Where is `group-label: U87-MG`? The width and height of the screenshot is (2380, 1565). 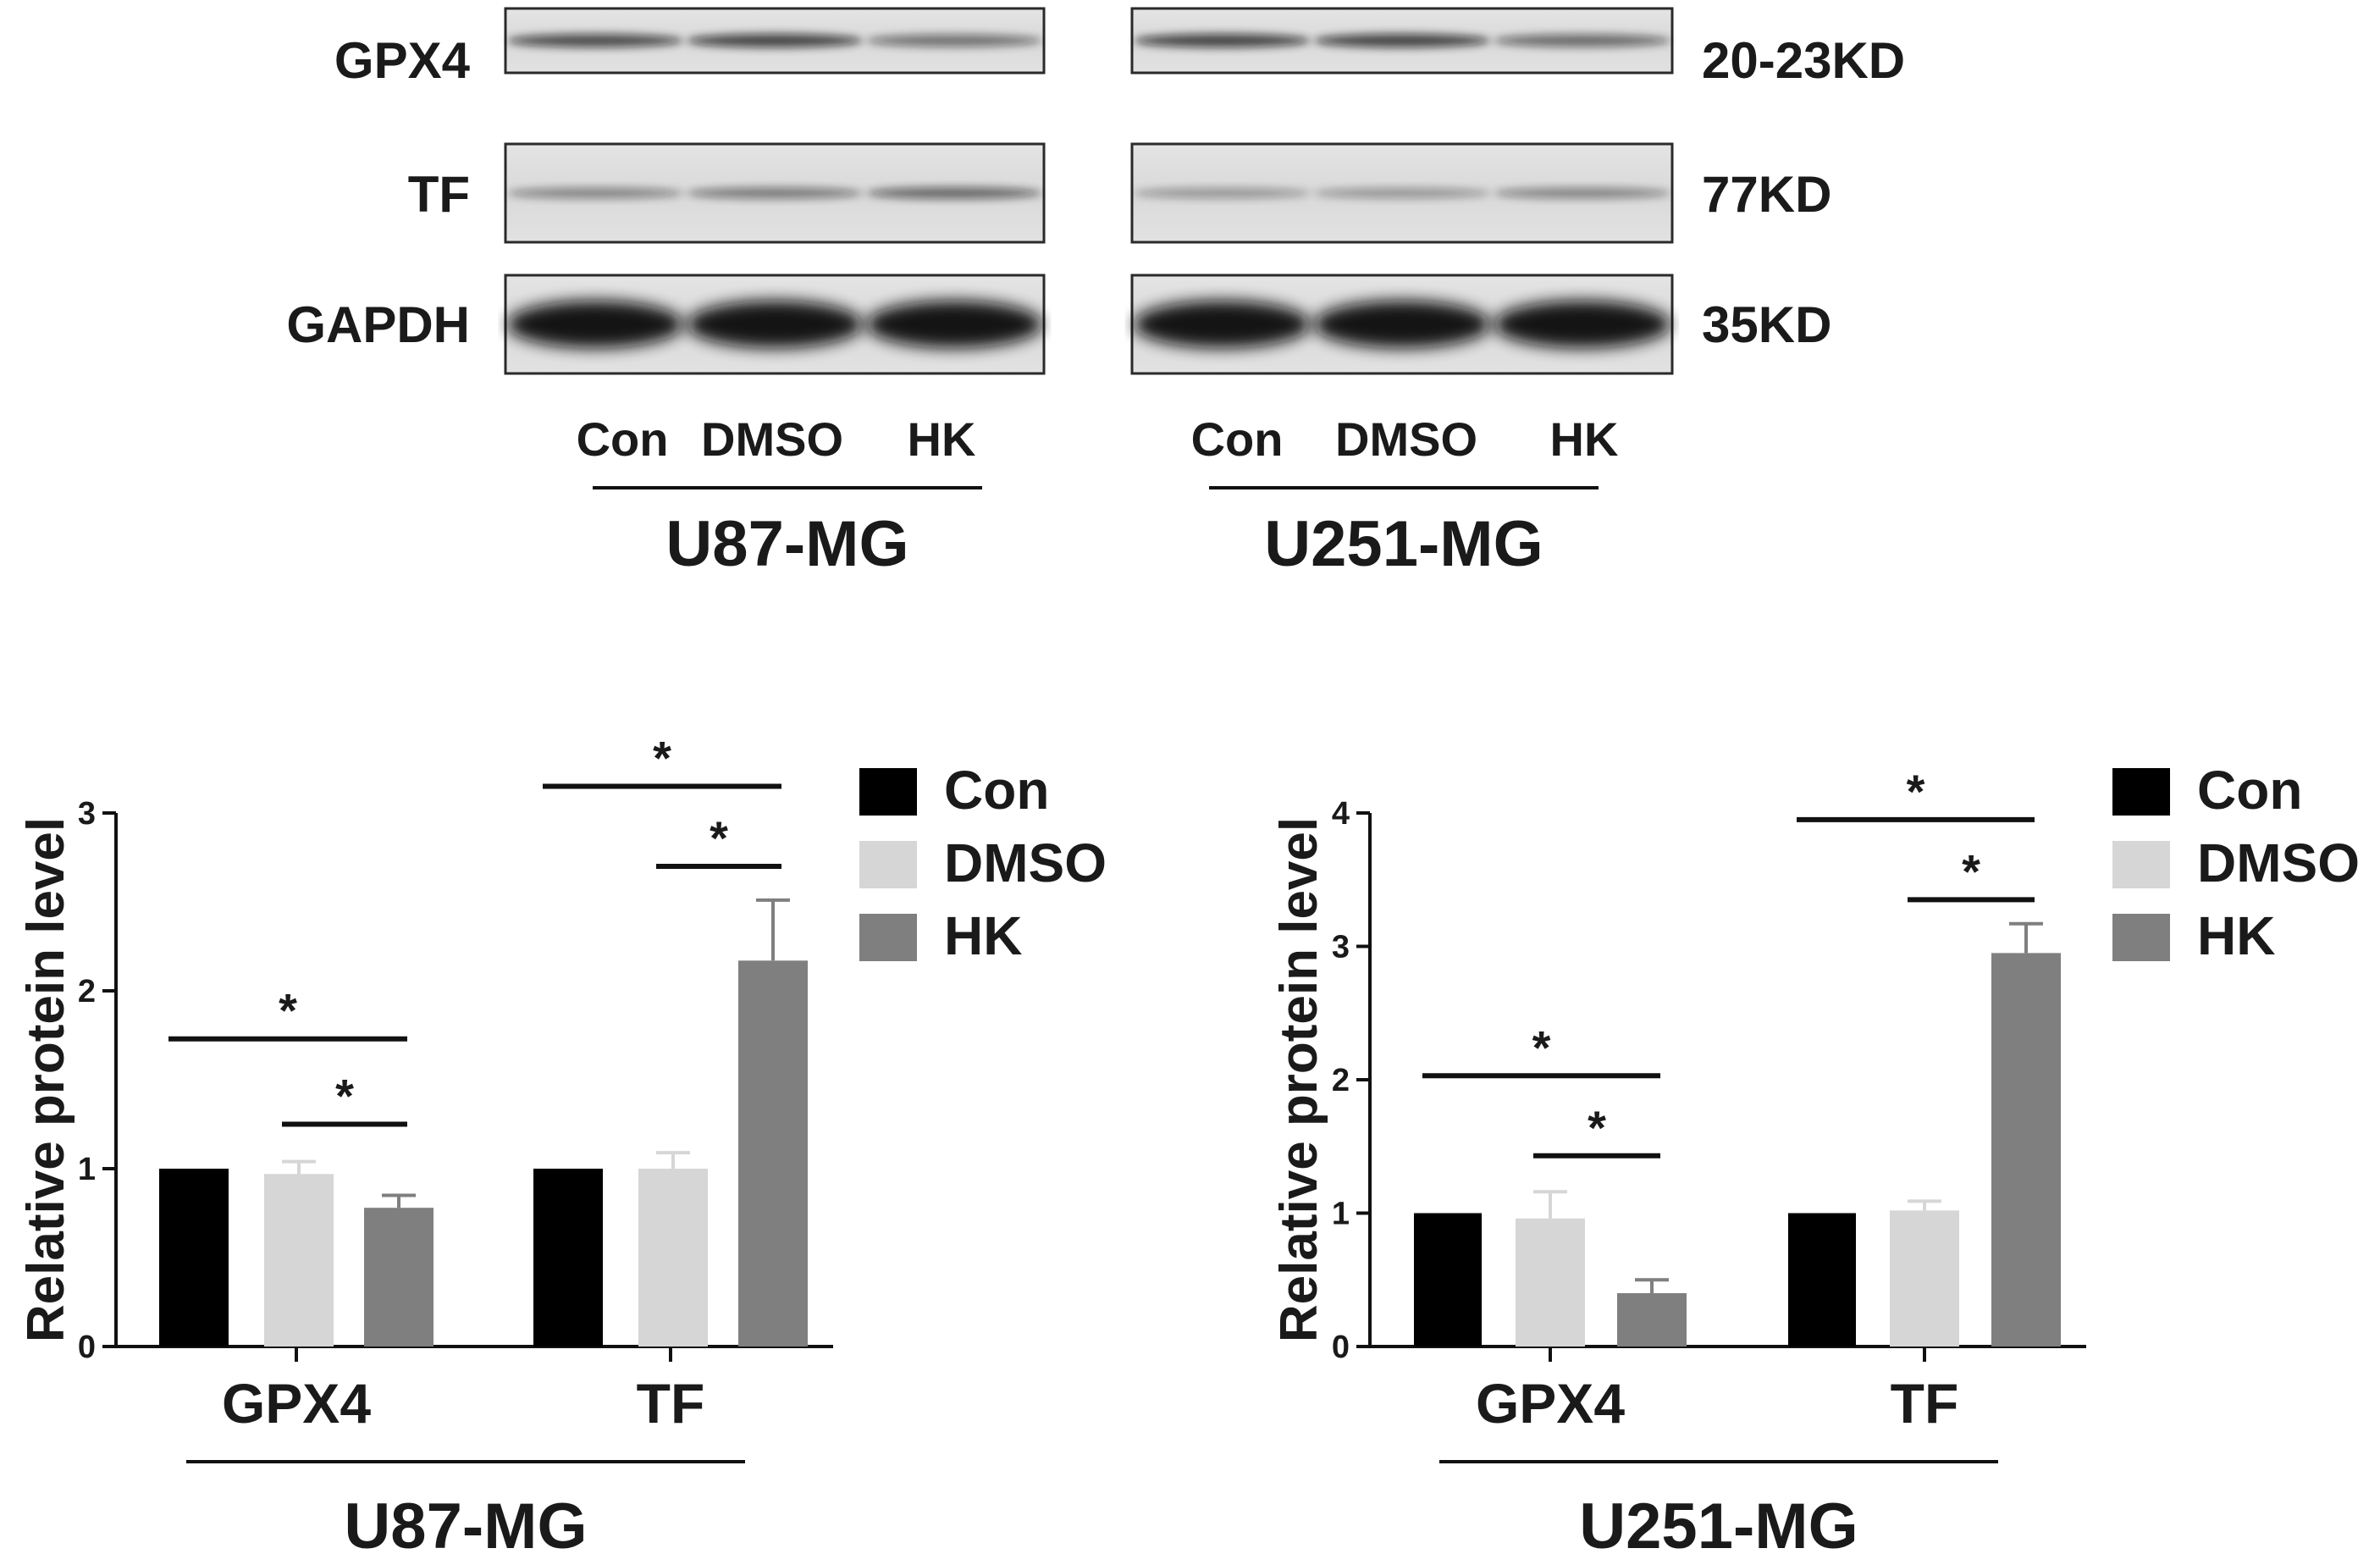
group-label: U87-MG is located at coordinates (465, 1526).